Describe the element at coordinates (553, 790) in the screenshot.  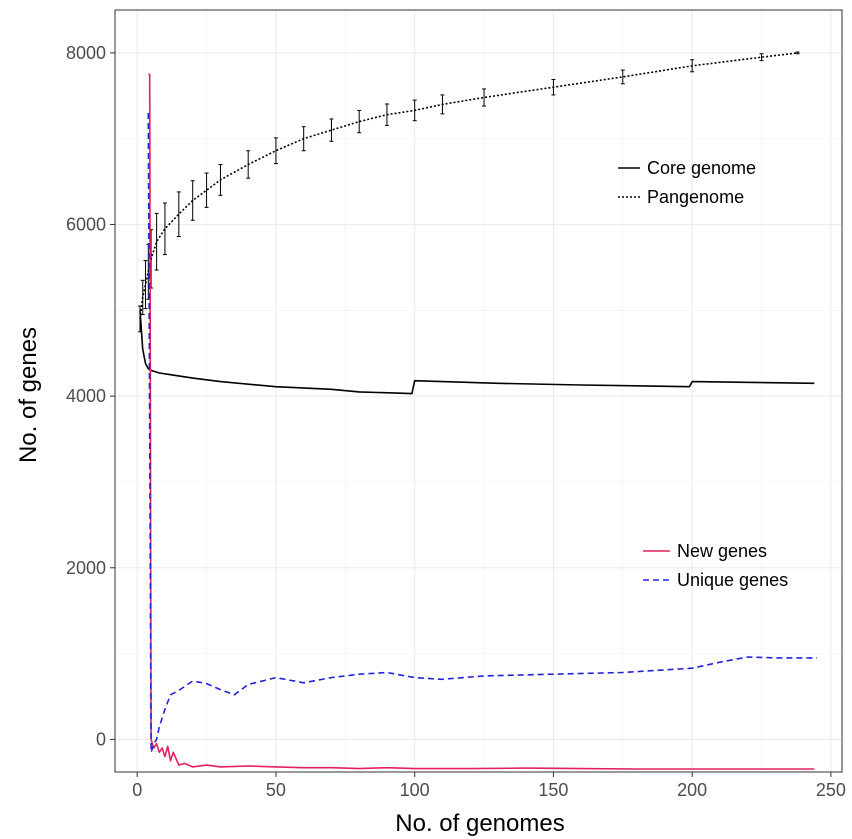
I see `x-tick-label: 150` at that location.